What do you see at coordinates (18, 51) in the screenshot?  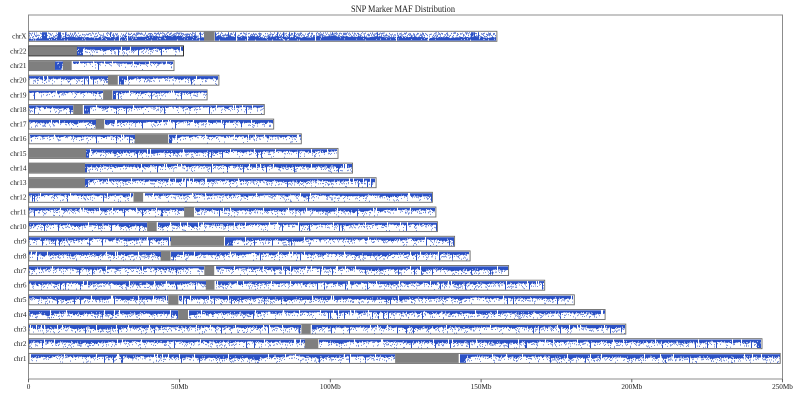 I see `svg-text: chr22` at bounding box center [18, 51].